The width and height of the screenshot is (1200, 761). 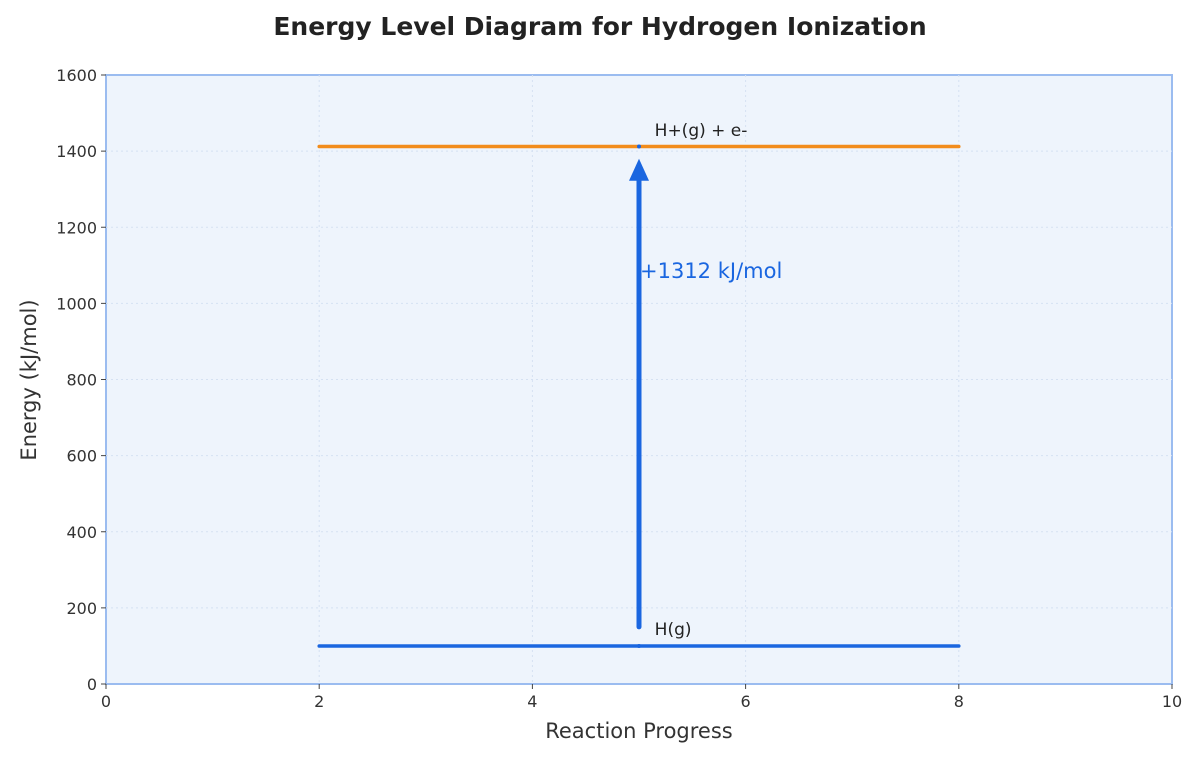 I want to click on y-tick-label: 400, so click(x=81, y=532).